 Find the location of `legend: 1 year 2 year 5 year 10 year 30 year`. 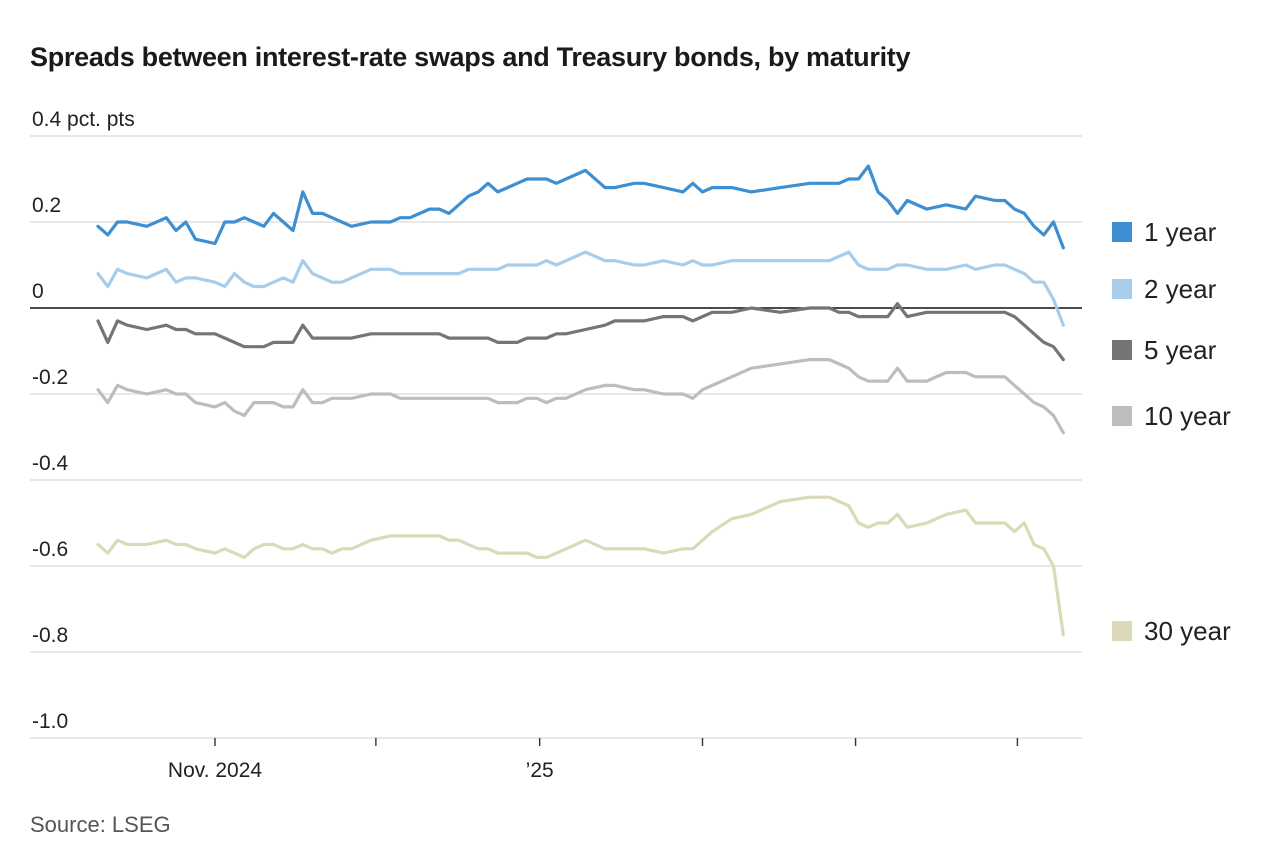

legend: 1 year 2 year 5 year 10 year 30 year is located at coordinates (1171, 431).